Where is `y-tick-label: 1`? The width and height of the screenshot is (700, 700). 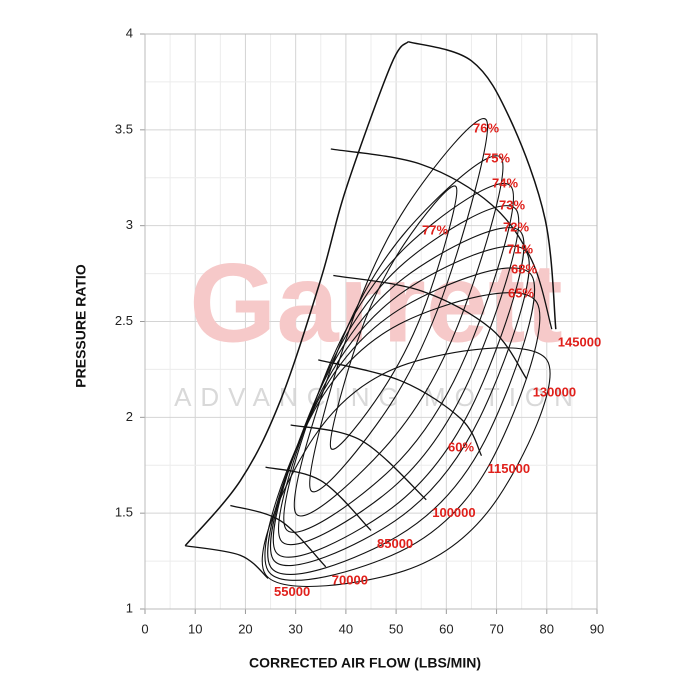
y-tick-label: 1 is located at coordinates (129, 607).